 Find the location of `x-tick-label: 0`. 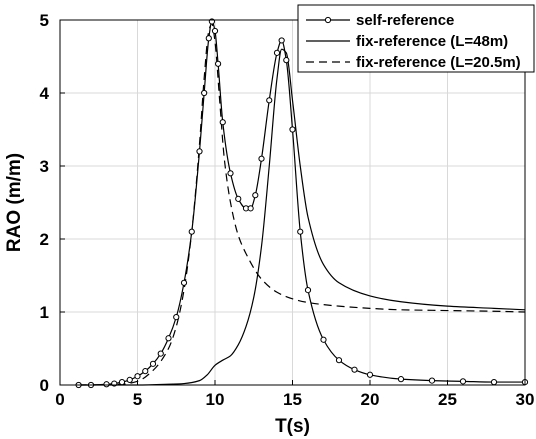

x-tick-label: 0 is located at coordinates (59, 399).